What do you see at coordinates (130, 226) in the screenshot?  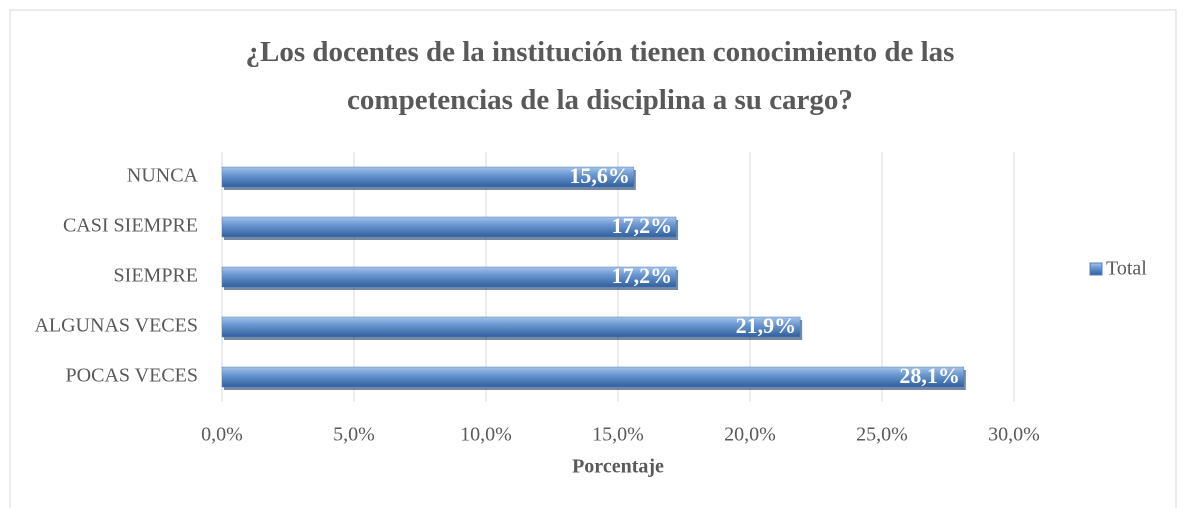 I see `y-tick-label: CASI SIEMPRE` at bounding box center [130, 226].